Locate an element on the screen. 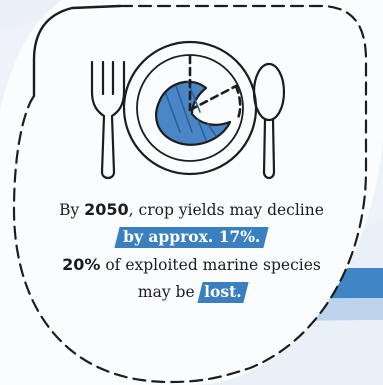  highlight-17-percent-text: by approx. 17%. is located at coordinates (192, 236).